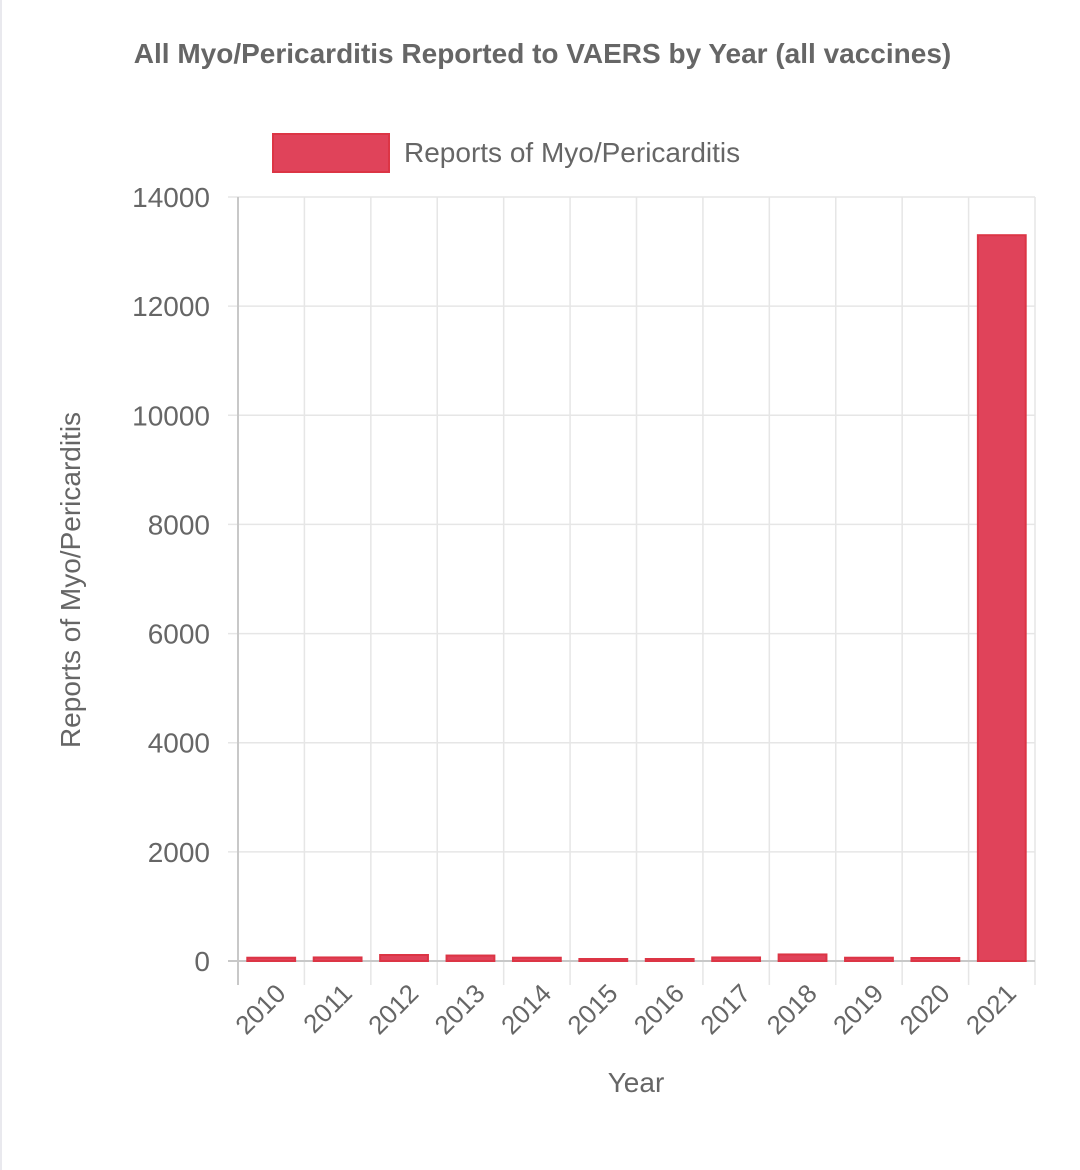  I want to click on y-tick-label: 12000, so click(171, 306).